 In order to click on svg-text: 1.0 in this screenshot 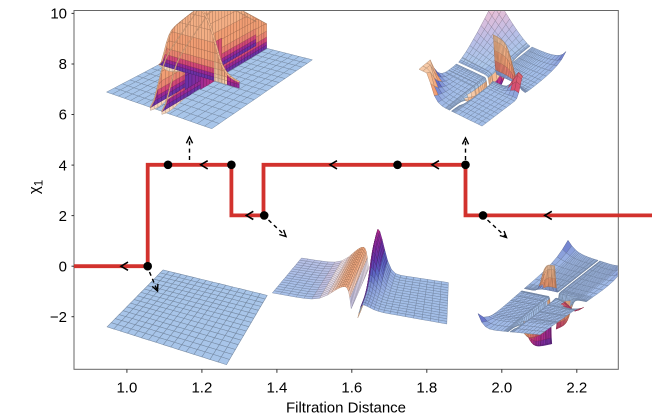, I will do `click(126, 388)`.